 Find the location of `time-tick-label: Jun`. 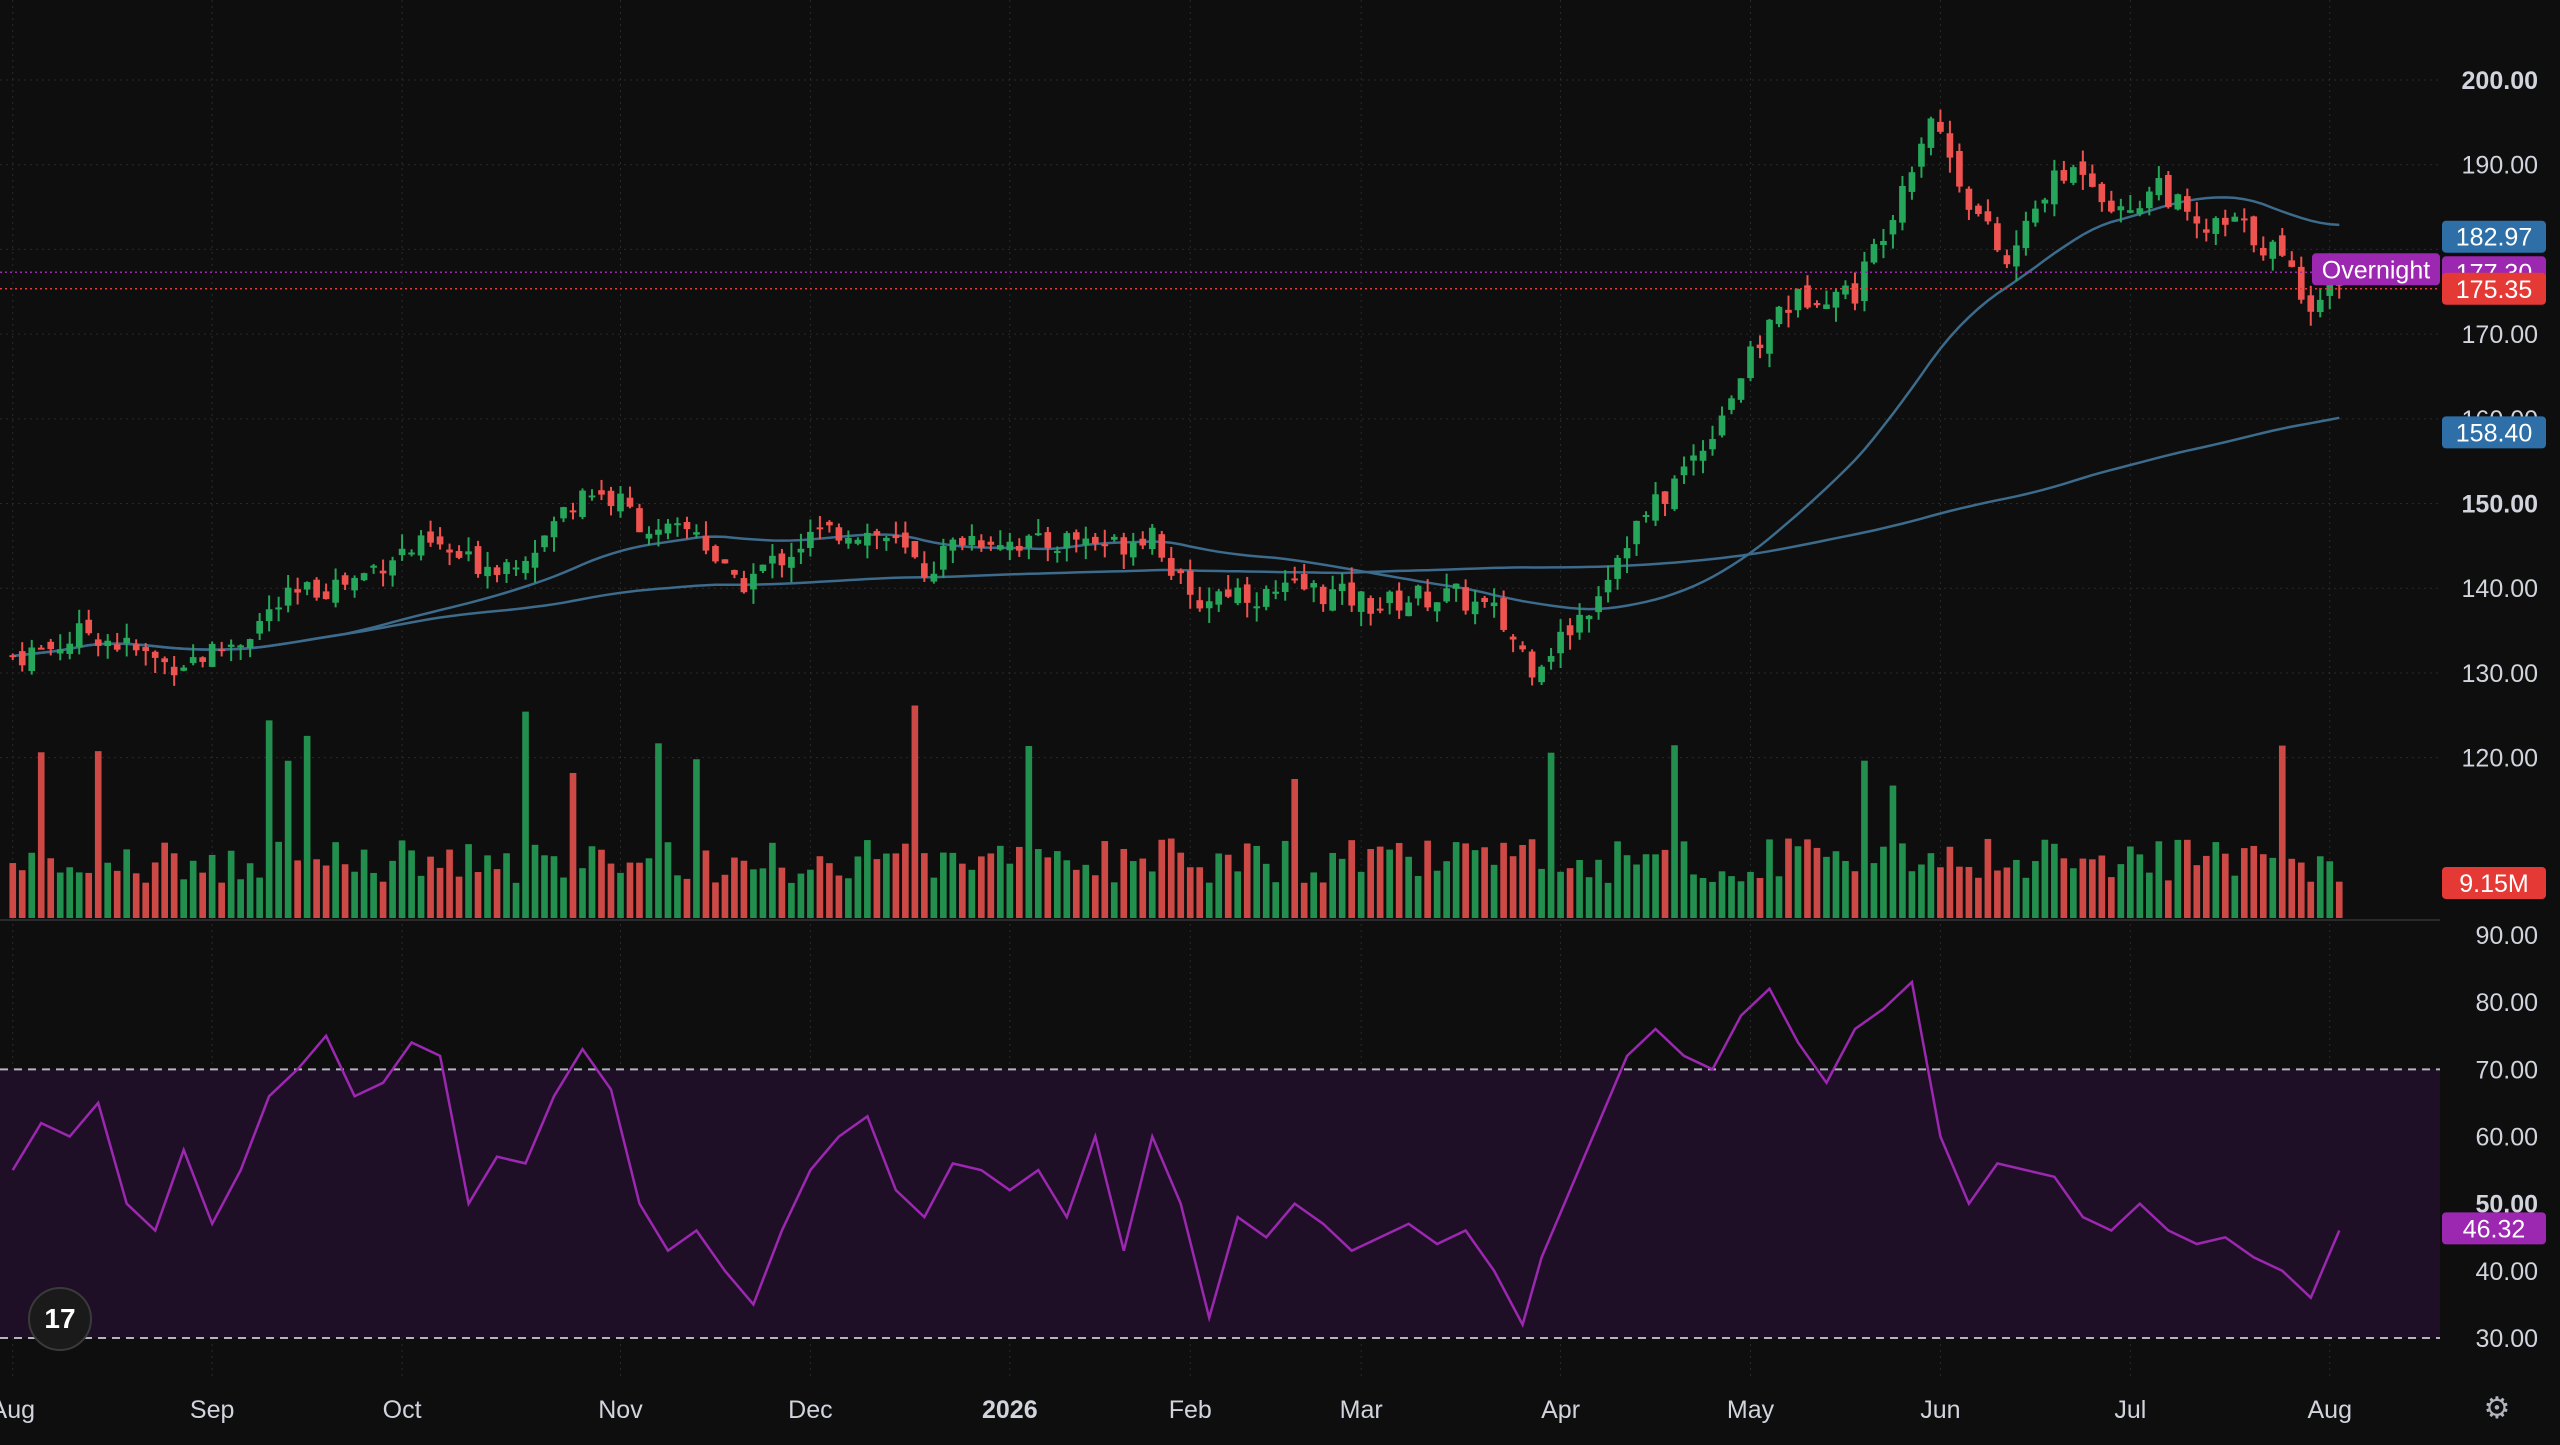

time-tick-label: Jun is located at coordinates (1940, 1410).